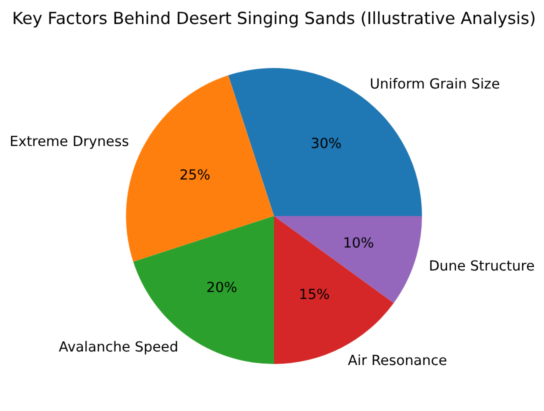 This screenshot has height=411, width=544. What do you see at coordinates (69, 142) in the screenshot?
I see `slice-label: Extreme Dryness` at bounding box center [69, 142].